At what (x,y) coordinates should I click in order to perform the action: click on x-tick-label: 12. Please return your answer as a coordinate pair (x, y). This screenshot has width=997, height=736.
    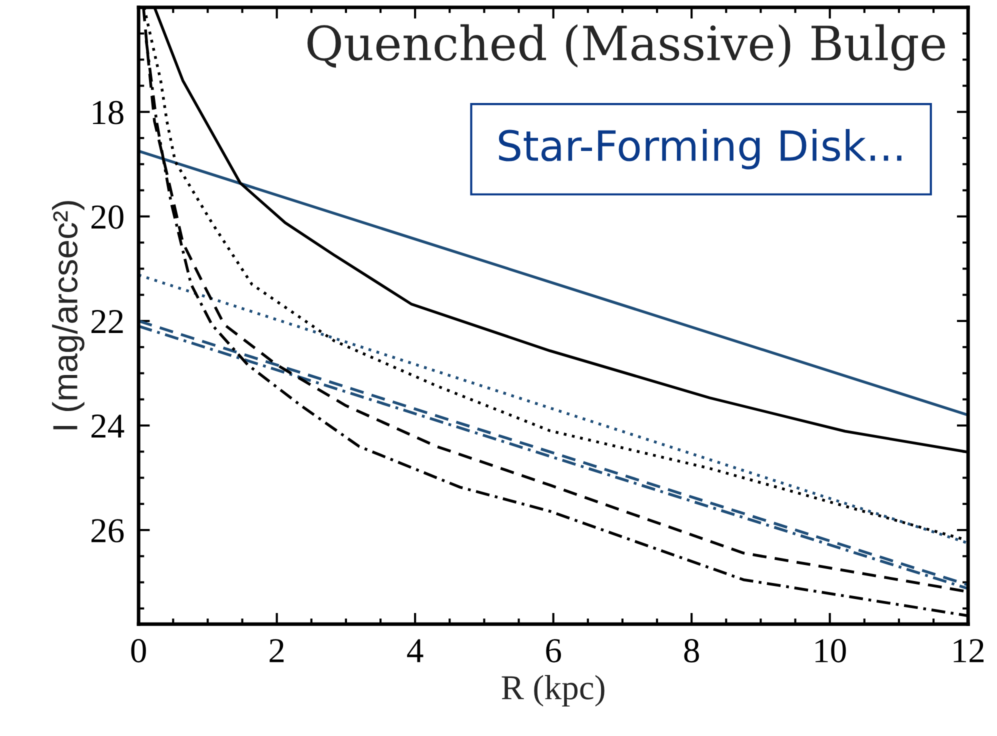
    Looking at the image, I should click on (969, 650).